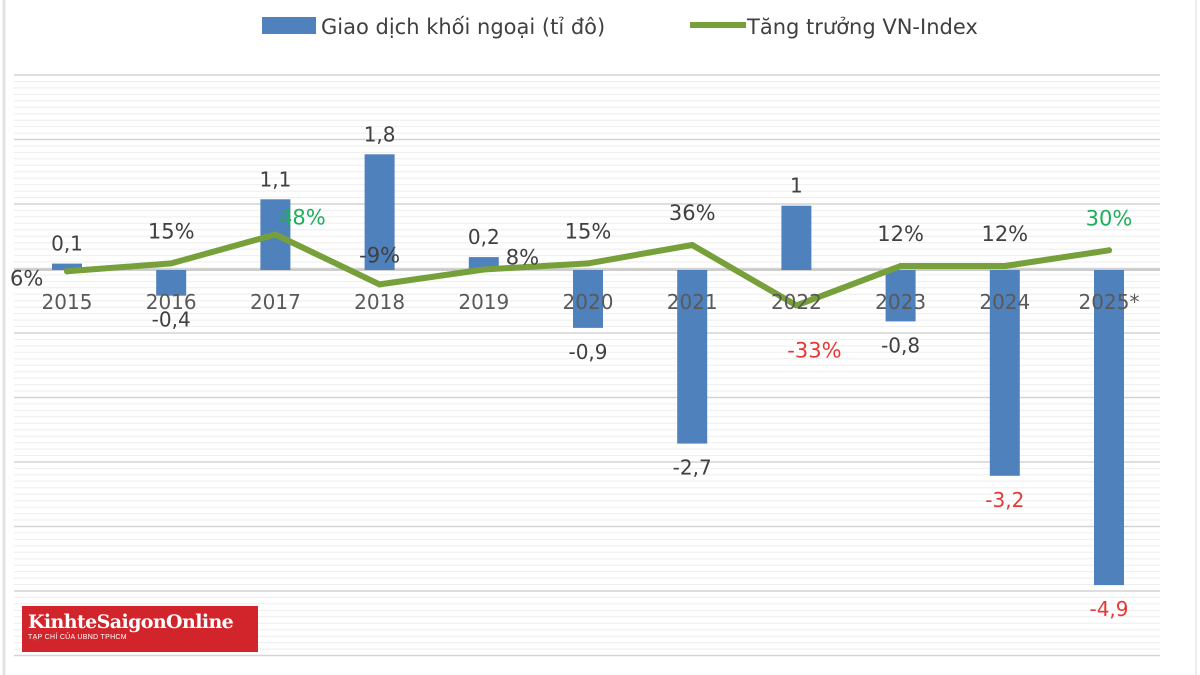 Image resolution: width=1200 pixels, height=675 pixels. What do you see at coordinates (289, 25) in the screenshot?
I see `legend-bar-swatch` at bounding box center [289, 25].